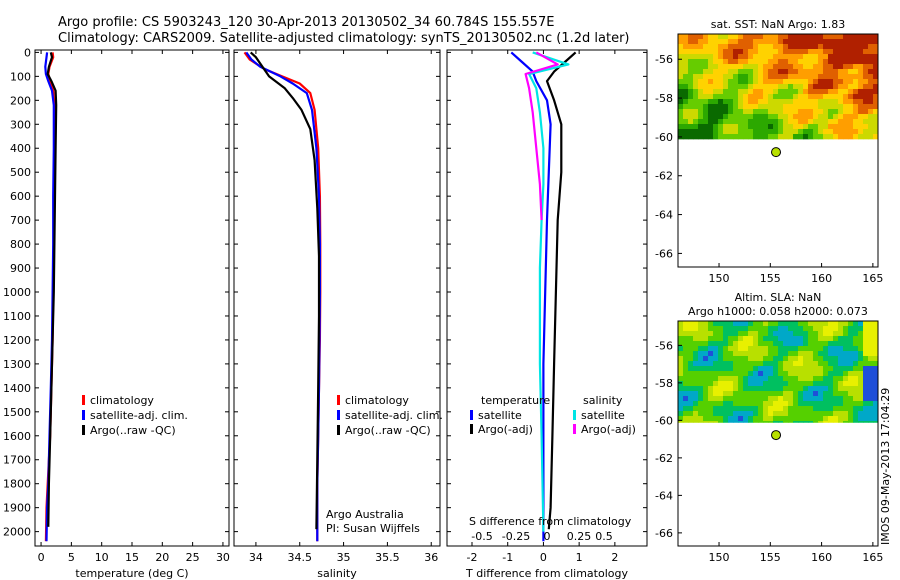 This screenshot has width=900, height=580. I want to click on legend-swatch, so click(471, 429).